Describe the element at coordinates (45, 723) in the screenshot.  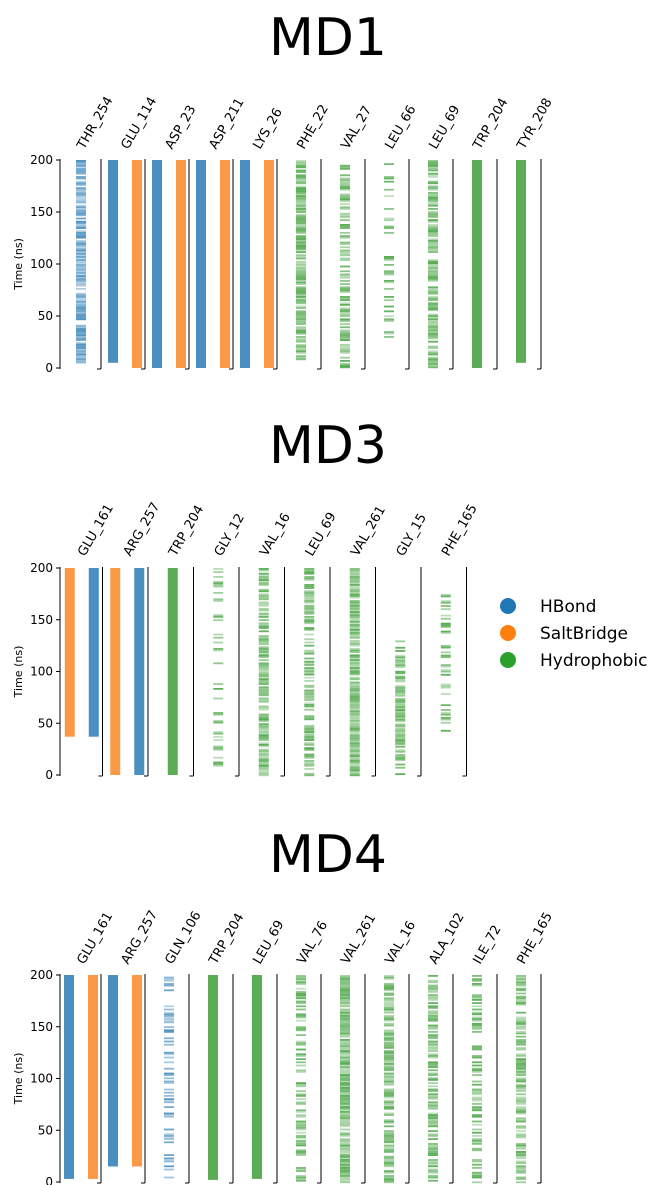
I see `y-tick-label: 50` at that location.